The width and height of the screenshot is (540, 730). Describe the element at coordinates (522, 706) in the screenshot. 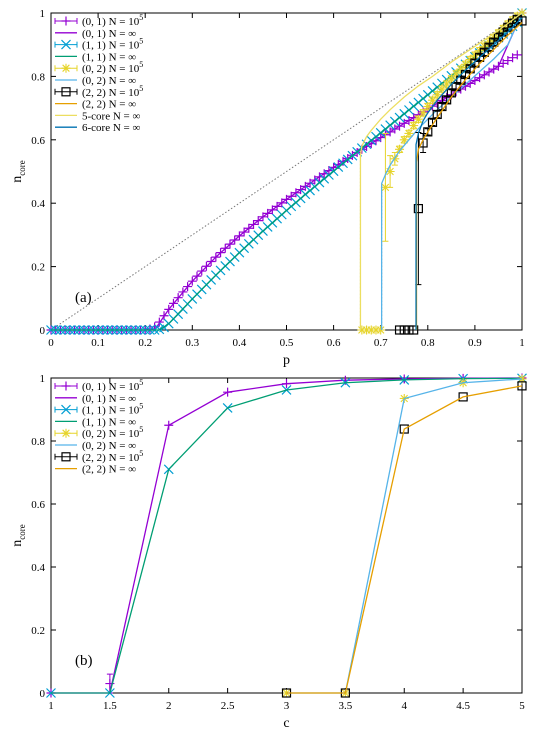

I see `x-tick-label: 5` at that location.